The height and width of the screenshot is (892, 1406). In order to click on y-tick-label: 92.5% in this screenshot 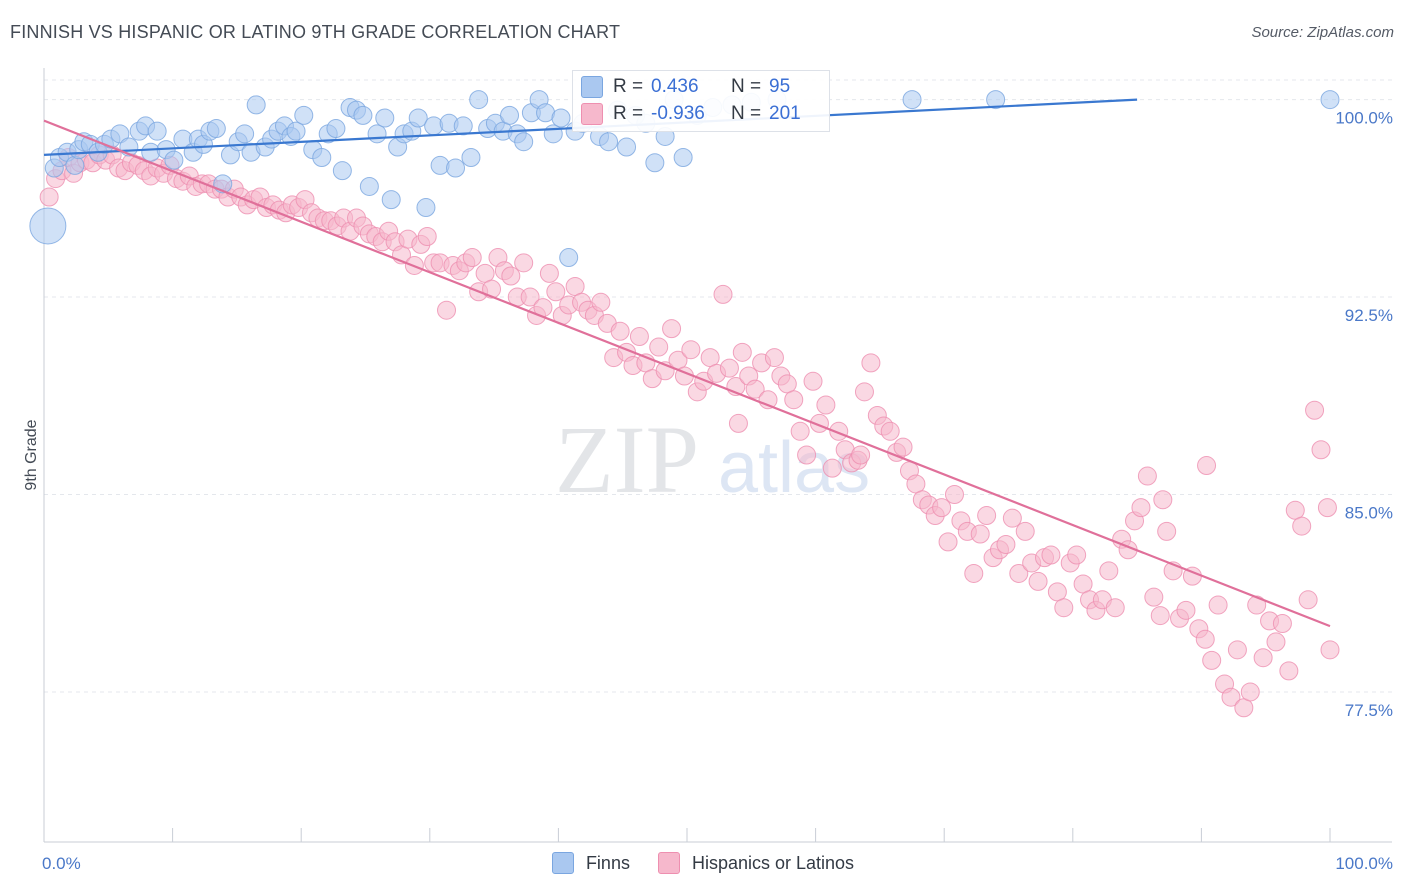, I will do `click(1369, 315)`.